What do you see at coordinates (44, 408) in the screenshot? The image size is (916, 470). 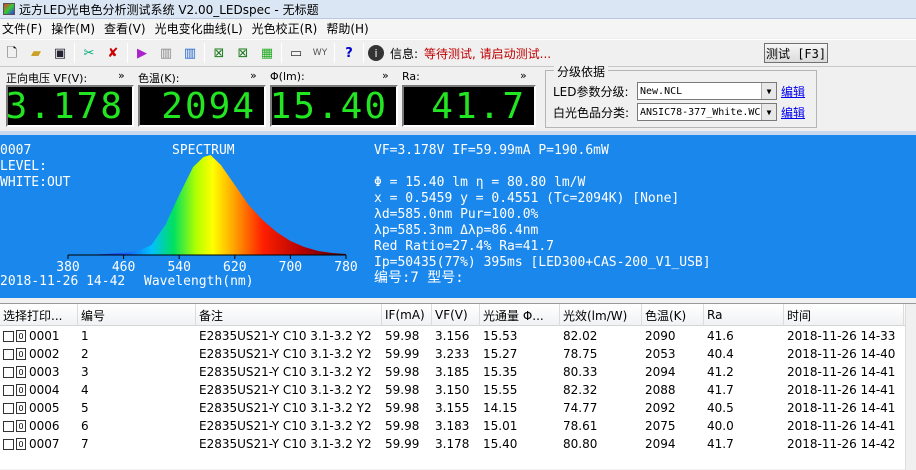 I see `record-id: 0005` at bounding box center [44, 408].